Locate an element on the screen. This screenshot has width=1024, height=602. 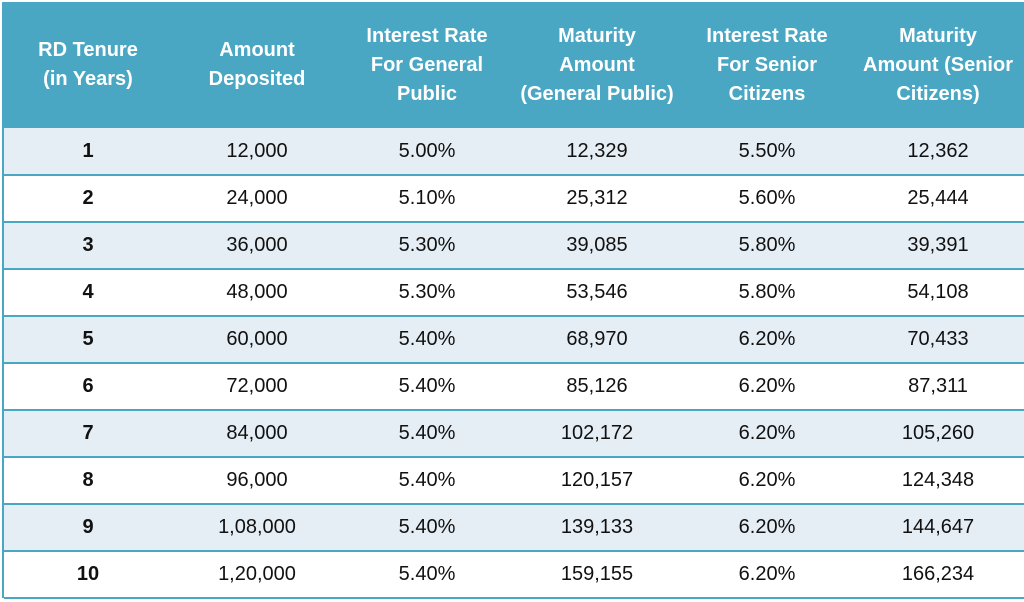
table-row: 7 84,000 5.40% 102,172 6.20% 105,260 is located at coordinates (514, 434).